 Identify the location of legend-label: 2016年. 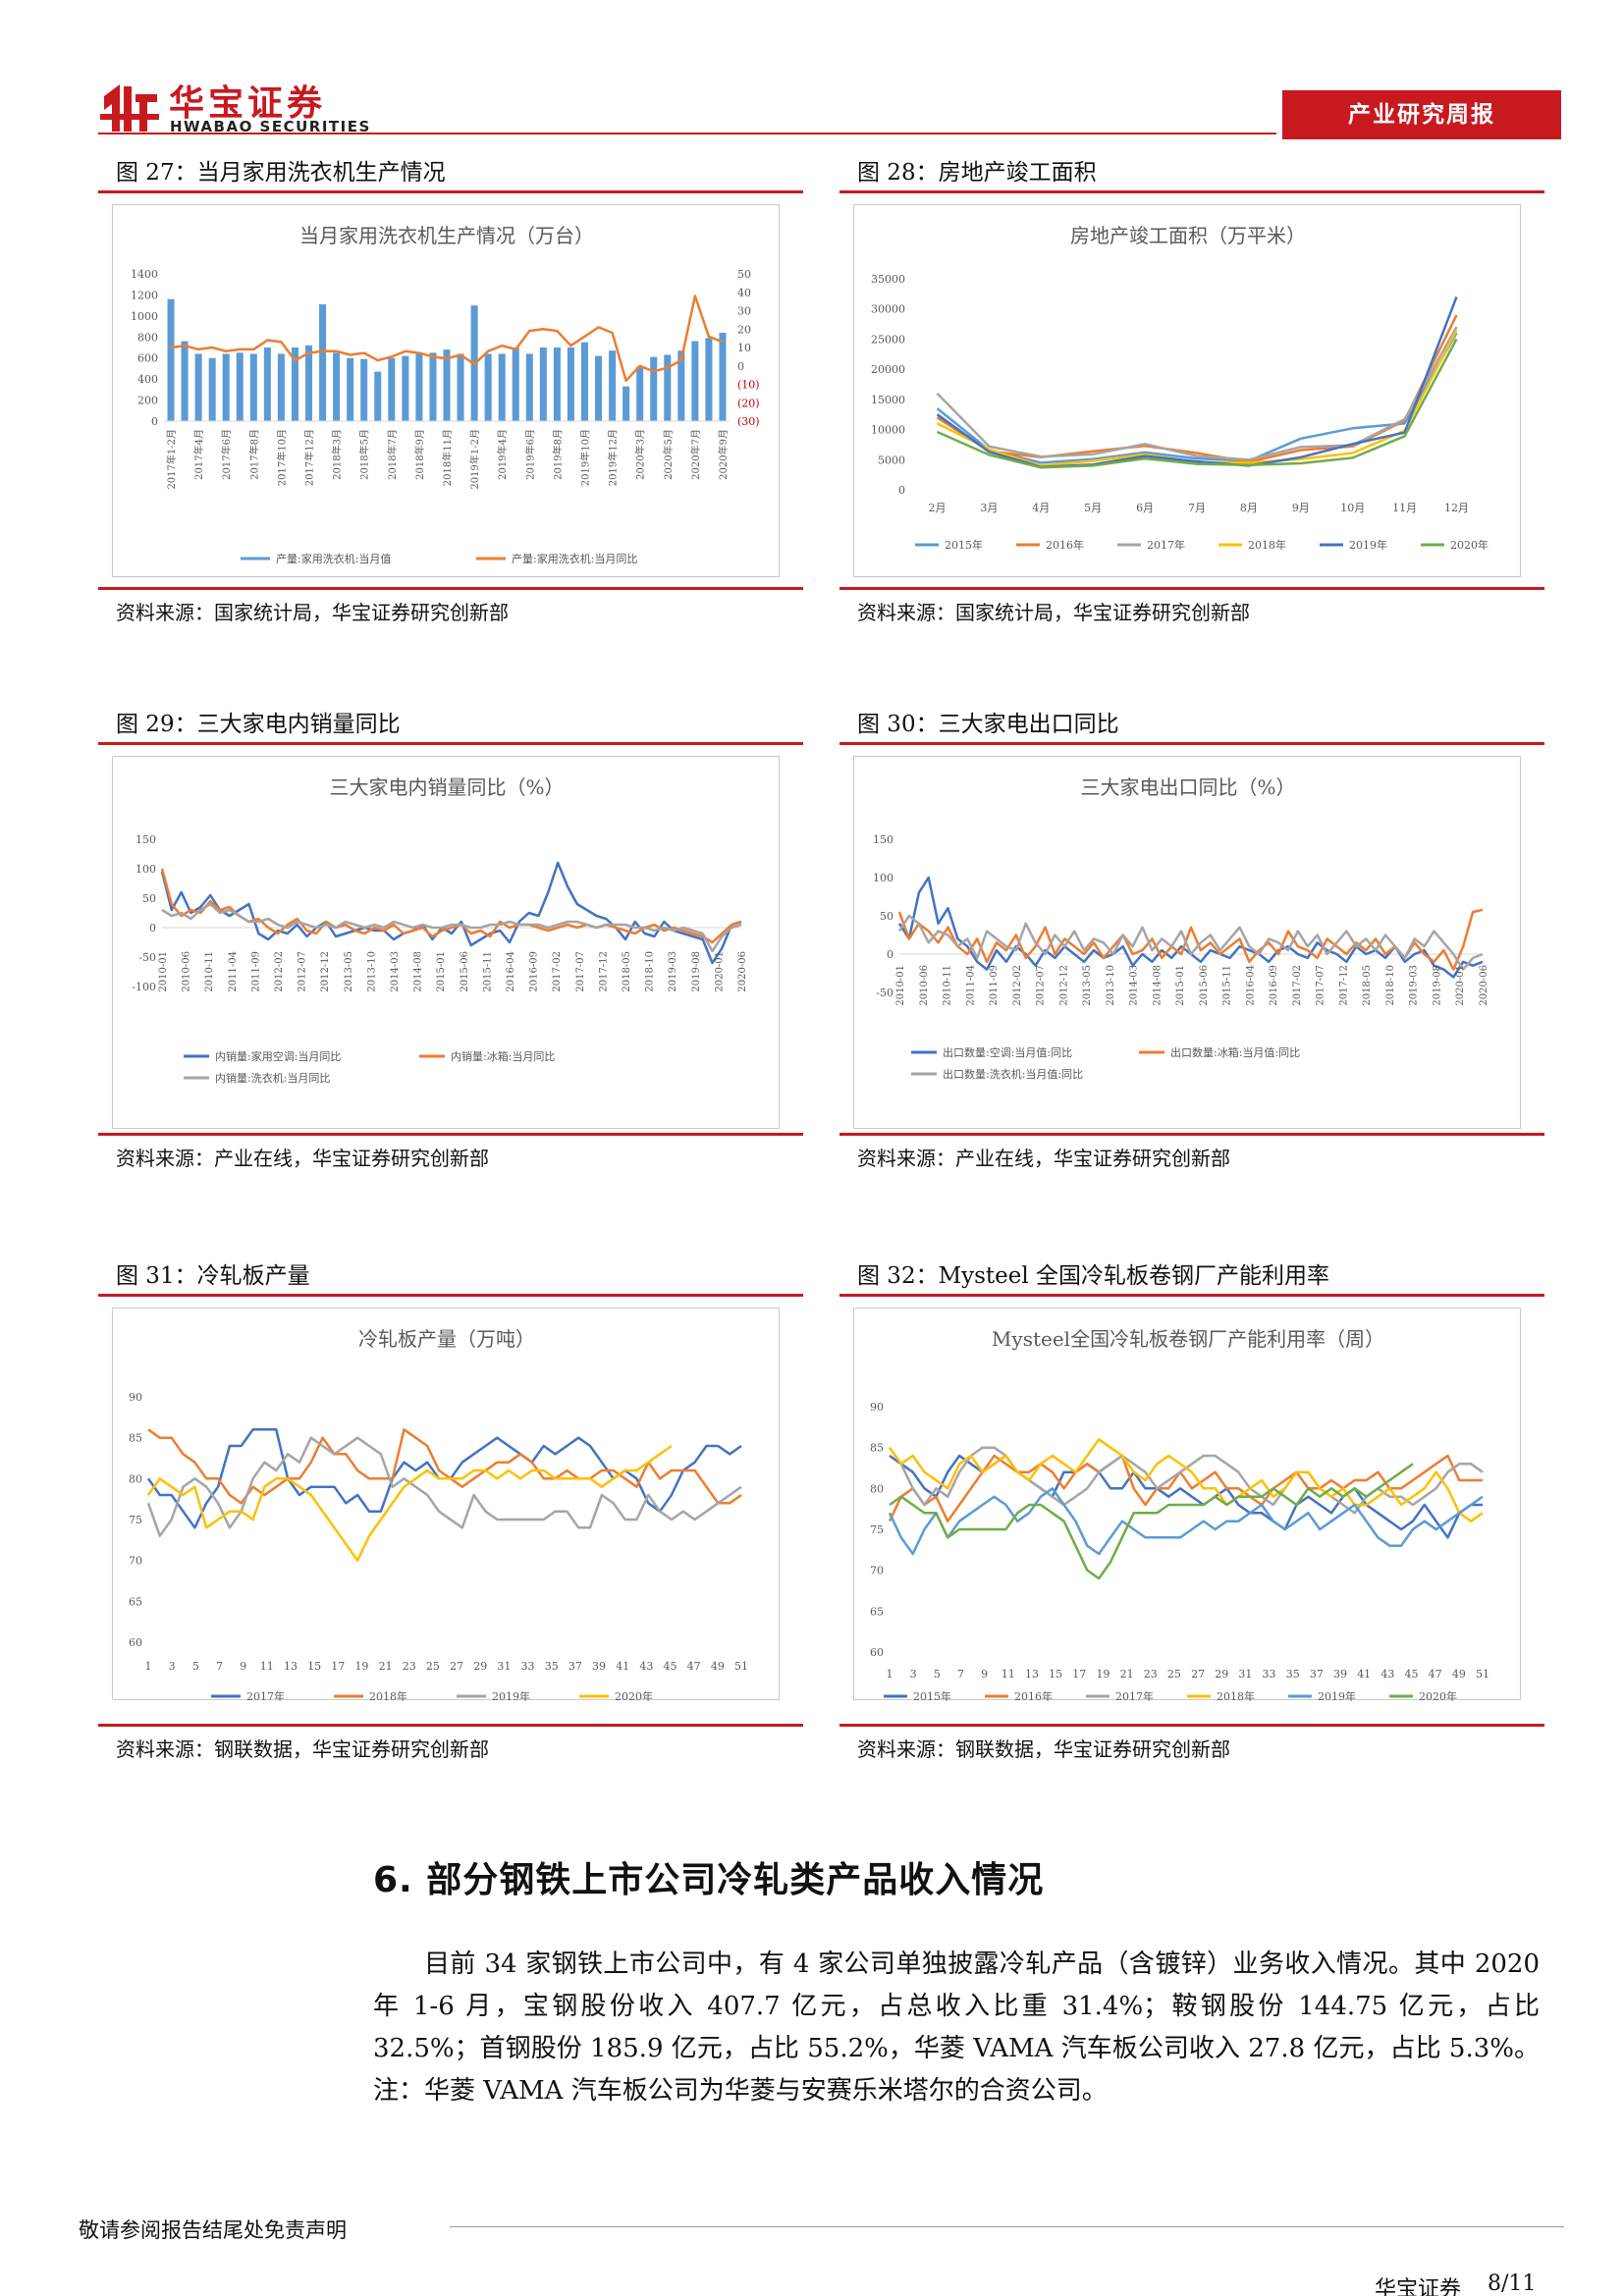
(1065, 545).